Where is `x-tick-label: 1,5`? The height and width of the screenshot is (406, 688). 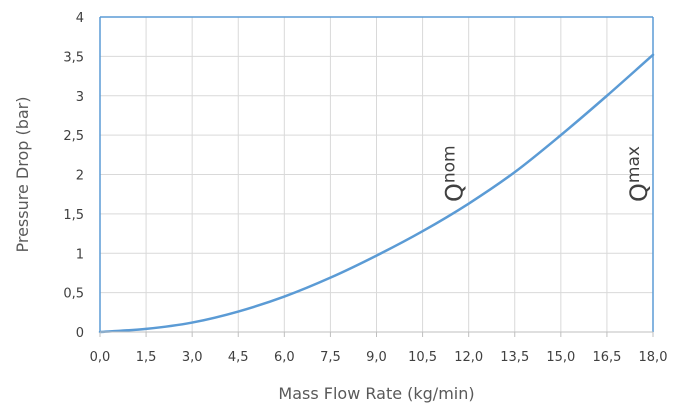
x-tick-label: 1,5 is located at coordinates (146, 357).